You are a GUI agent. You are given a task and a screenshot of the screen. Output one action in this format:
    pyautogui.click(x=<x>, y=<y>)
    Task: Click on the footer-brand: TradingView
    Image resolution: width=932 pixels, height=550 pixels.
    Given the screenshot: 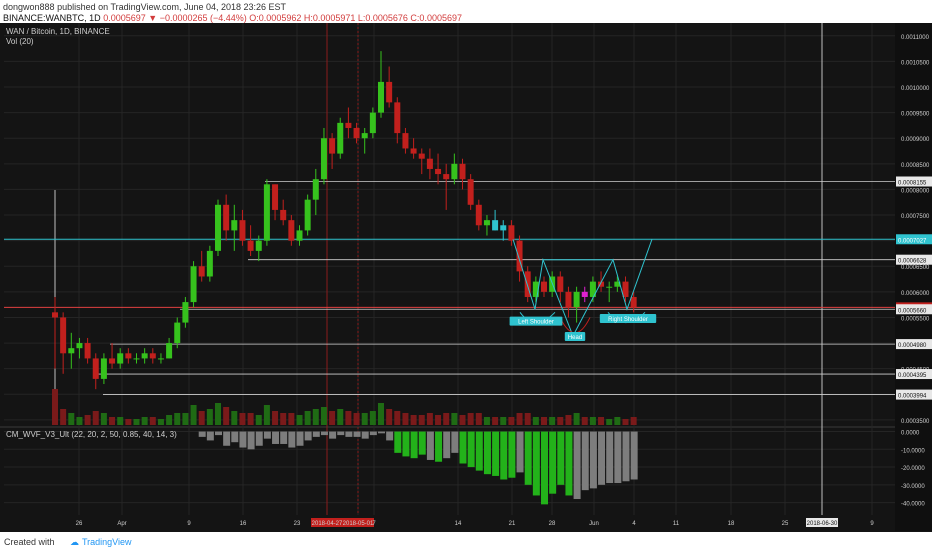 What is the action you would take?
    pyautogui.click(x=107, y=542)
    